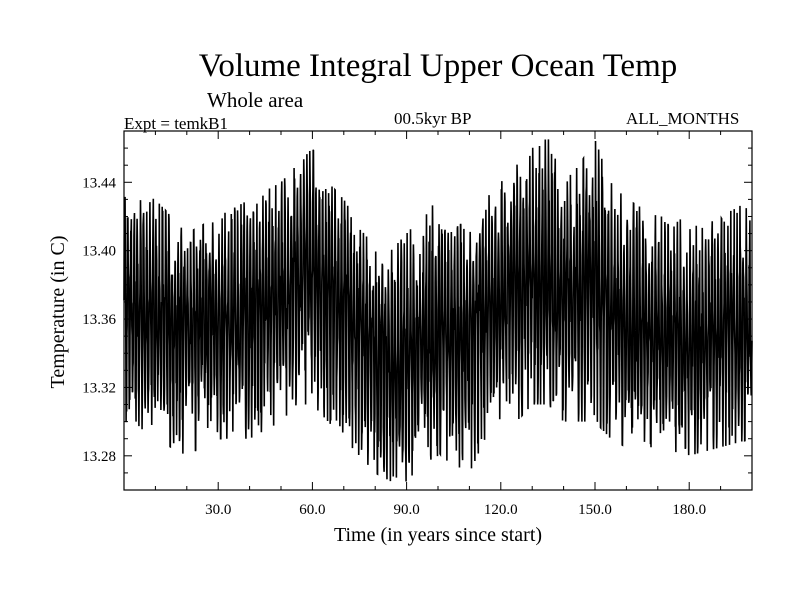 Image resolution: width=800 pixels, height=600 pixels. What do you see at coordinates (683, 118) in the screenshot?
I see `months-label: ALL_MONTHS` at bounding box center [683, 118].